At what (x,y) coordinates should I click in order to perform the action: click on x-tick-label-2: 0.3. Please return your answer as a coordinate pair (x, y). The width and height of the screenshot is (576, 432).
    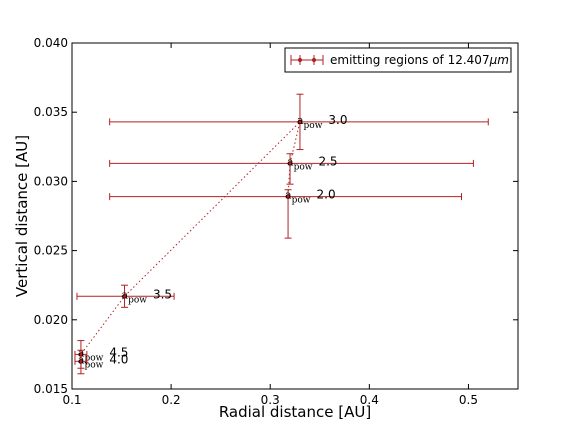
    Looking at the image, I should click on (270, 400).